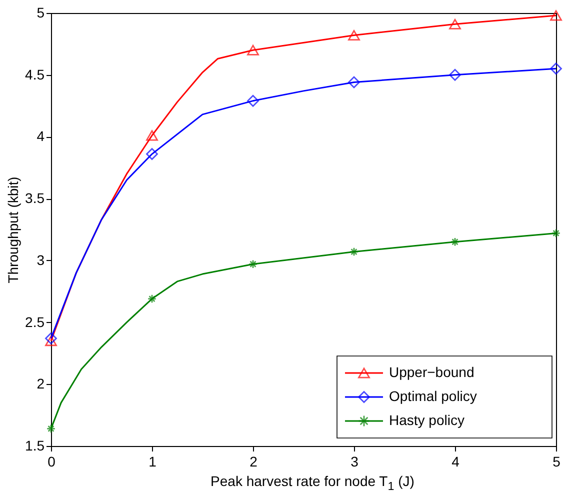 The width and height of the screenshot is (580, 499). What do you see at coordinates (13, 230) in the screenshot?
I see `y-axis-title: Throughput (kbit)` at bounding box center [13, 230].